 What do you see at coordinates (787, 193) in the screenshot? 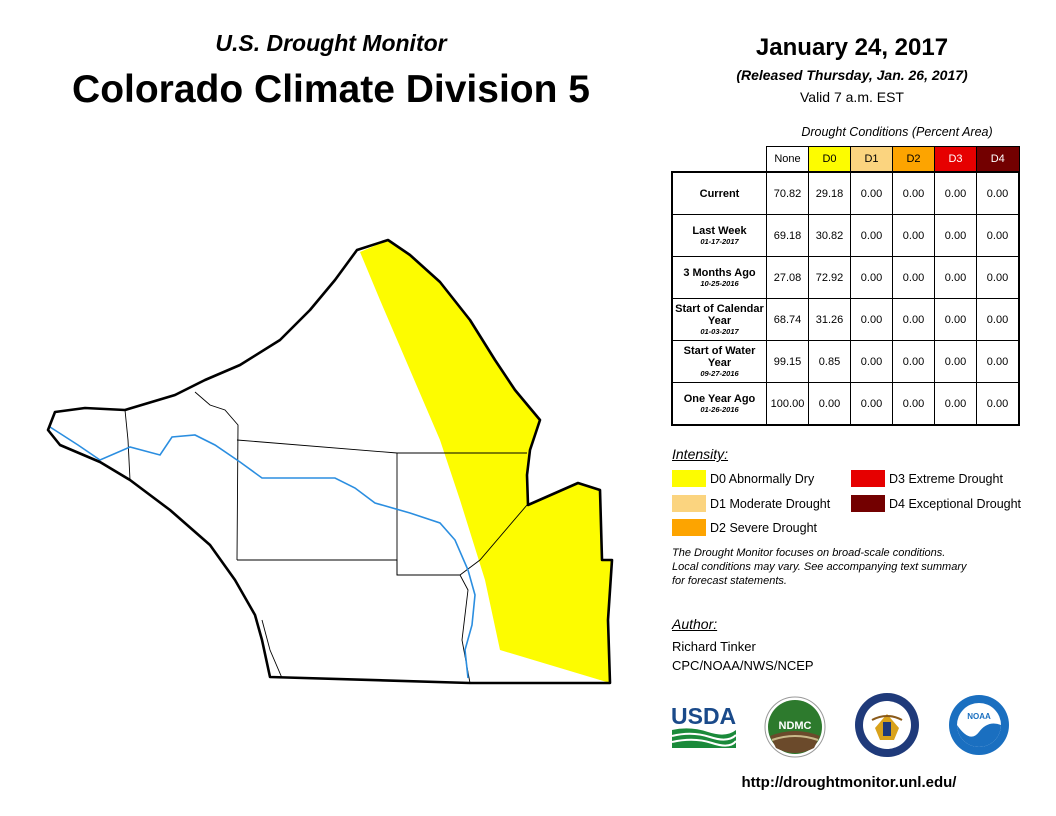
I see `table-cell: 70.82` at bounding box center [787, 193].